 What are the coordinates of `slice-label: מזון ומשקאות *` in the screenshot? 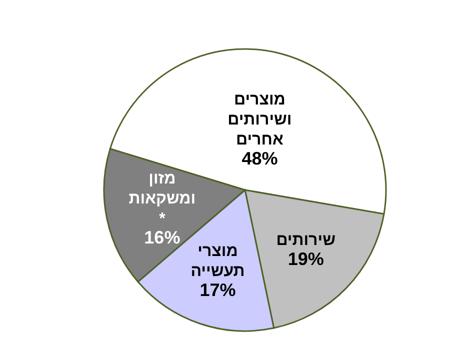 It's located at (162, 199).